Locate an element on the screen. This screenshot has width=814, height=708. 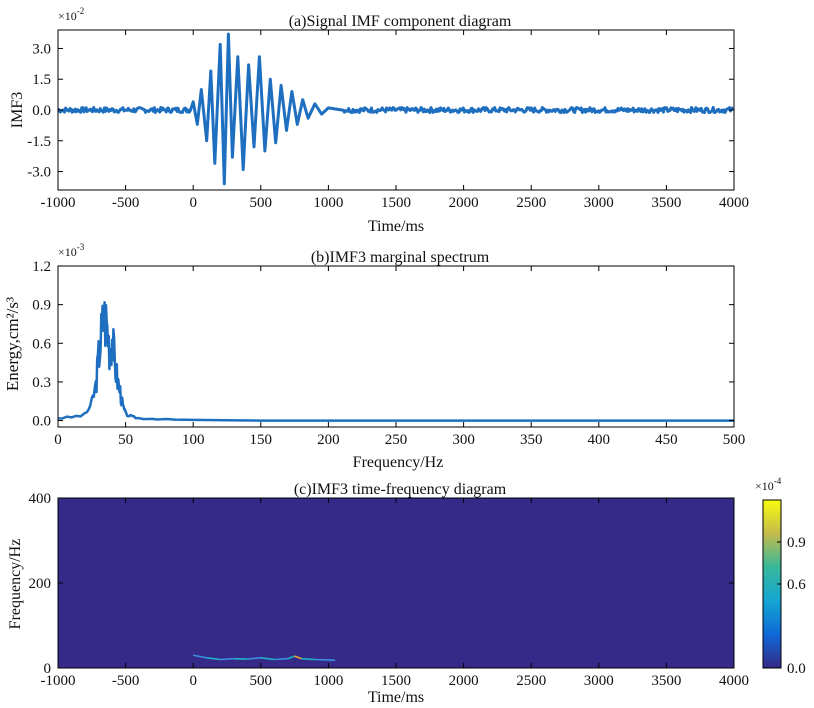
panel-c-ytick-label: 200 is located at coordinates (40, 584).